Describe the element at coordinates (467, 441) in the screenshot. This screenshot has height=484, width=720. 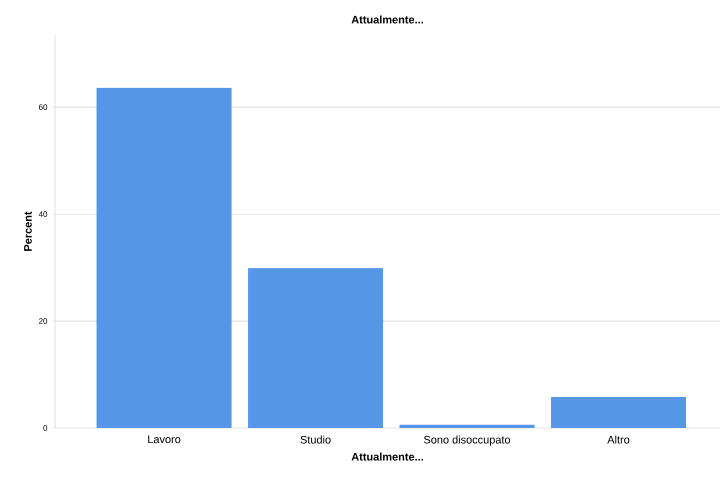
I see `x-tick-label: Sono disoccupato` at that location.